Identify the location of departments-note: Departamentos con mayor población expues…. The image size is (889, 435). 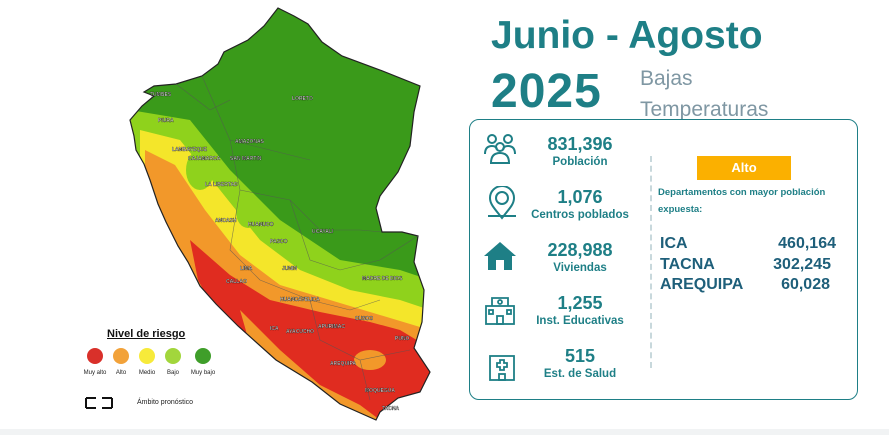
(742, 201).